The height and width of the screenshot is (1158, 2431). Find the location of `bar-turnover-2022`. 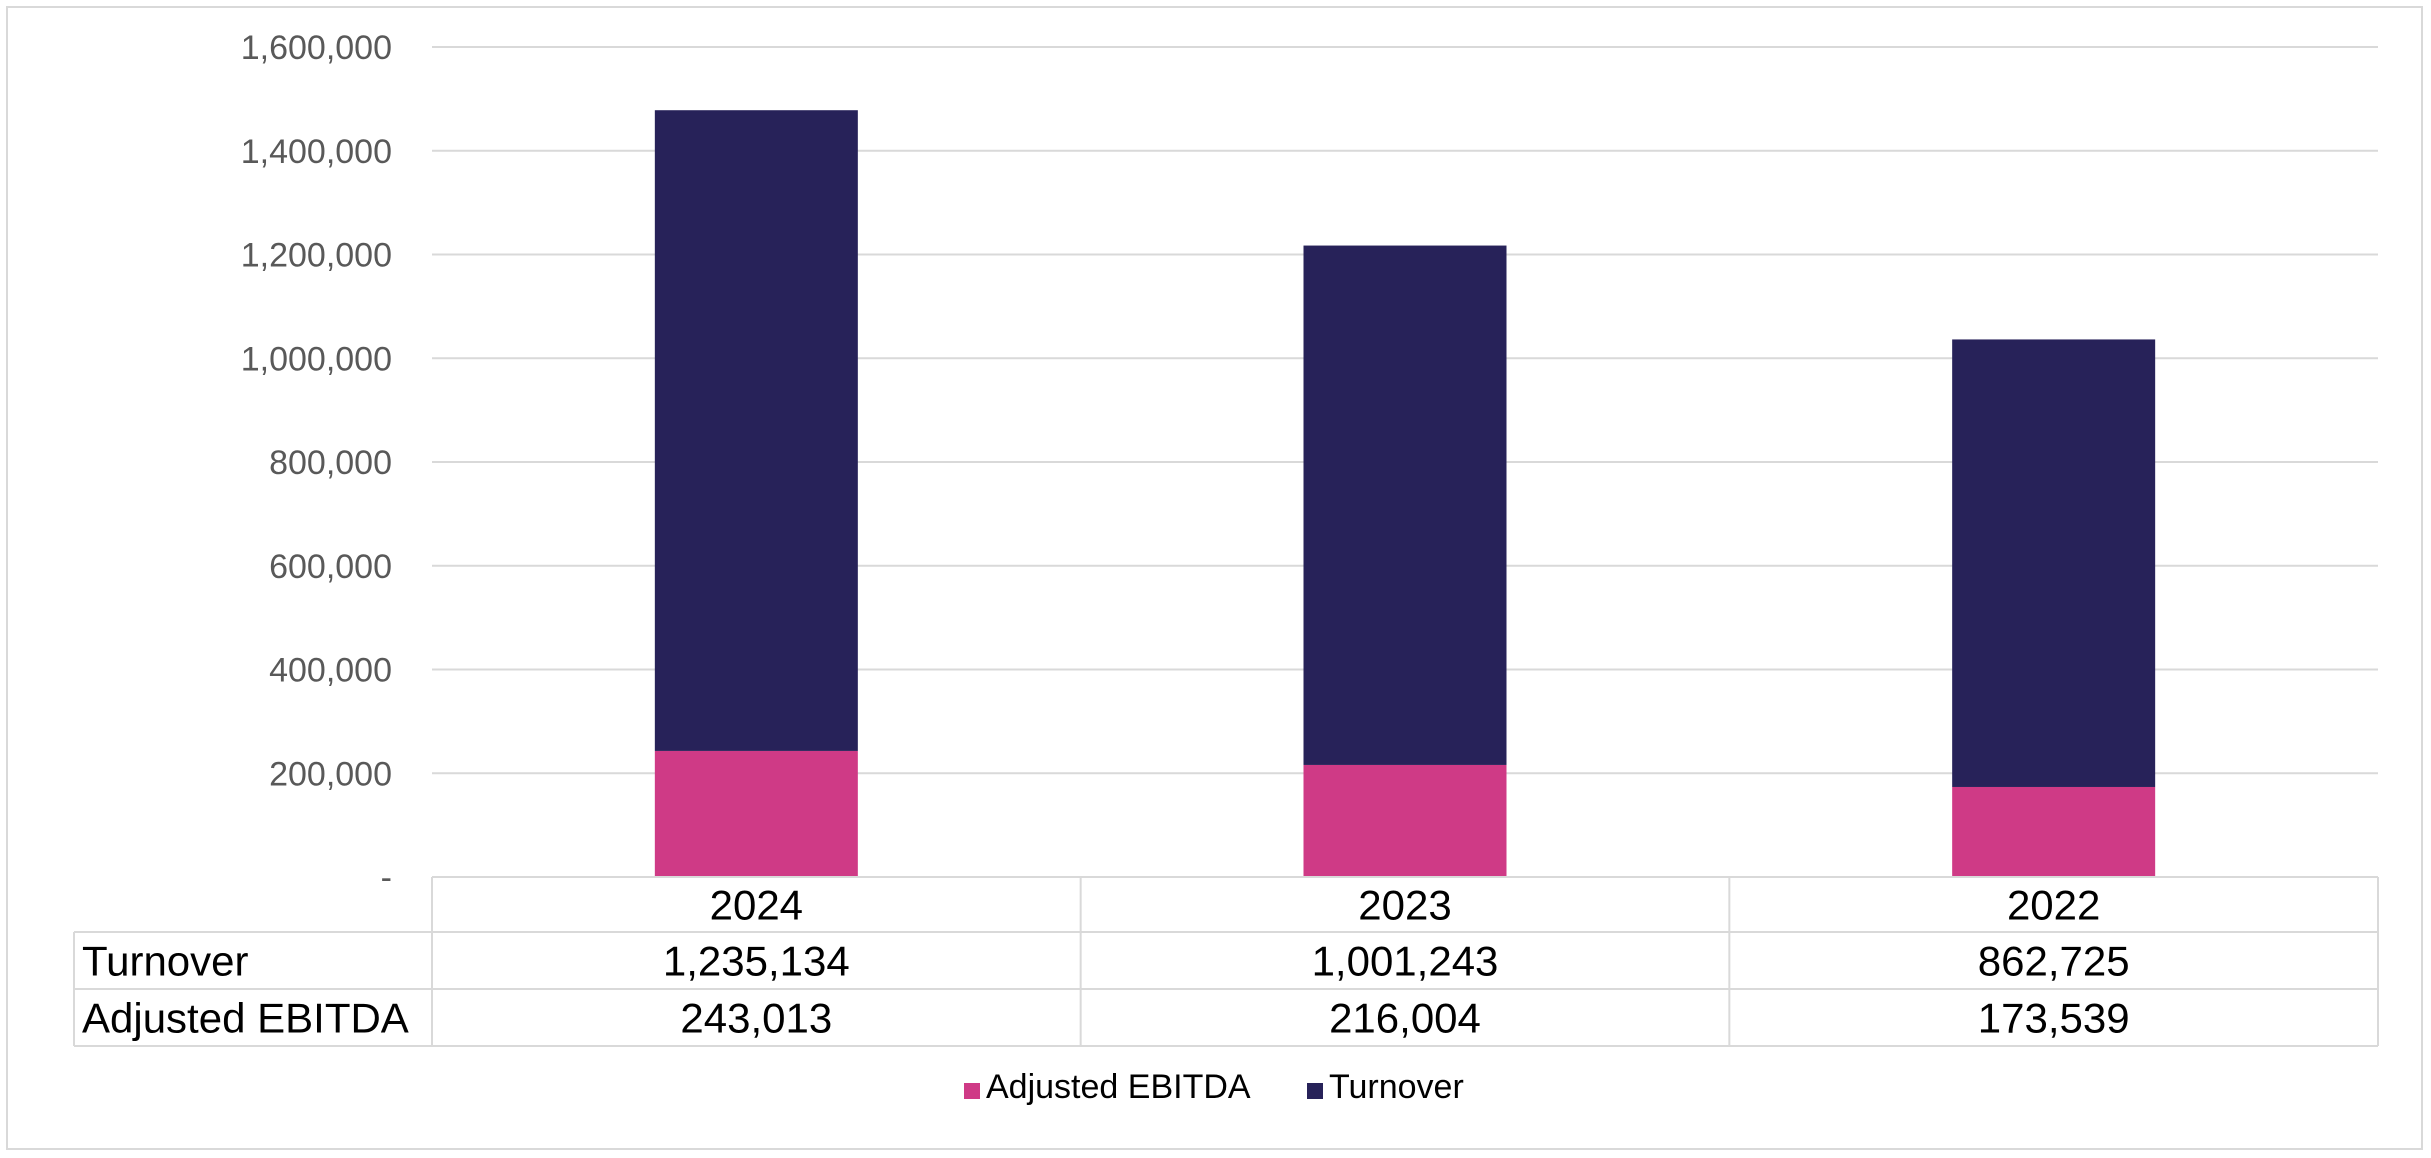

bar-turnover-2022 is located at coordinates (2054, 563).